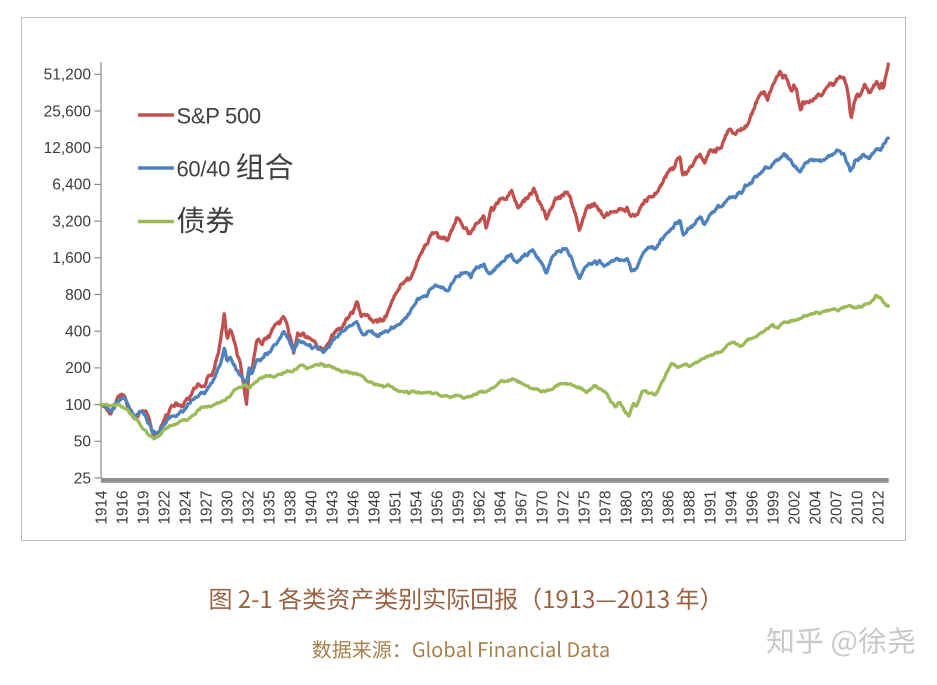 This screenshot has width=937, height=685. I want to click on svg-text: 1935, so click(269, 508).